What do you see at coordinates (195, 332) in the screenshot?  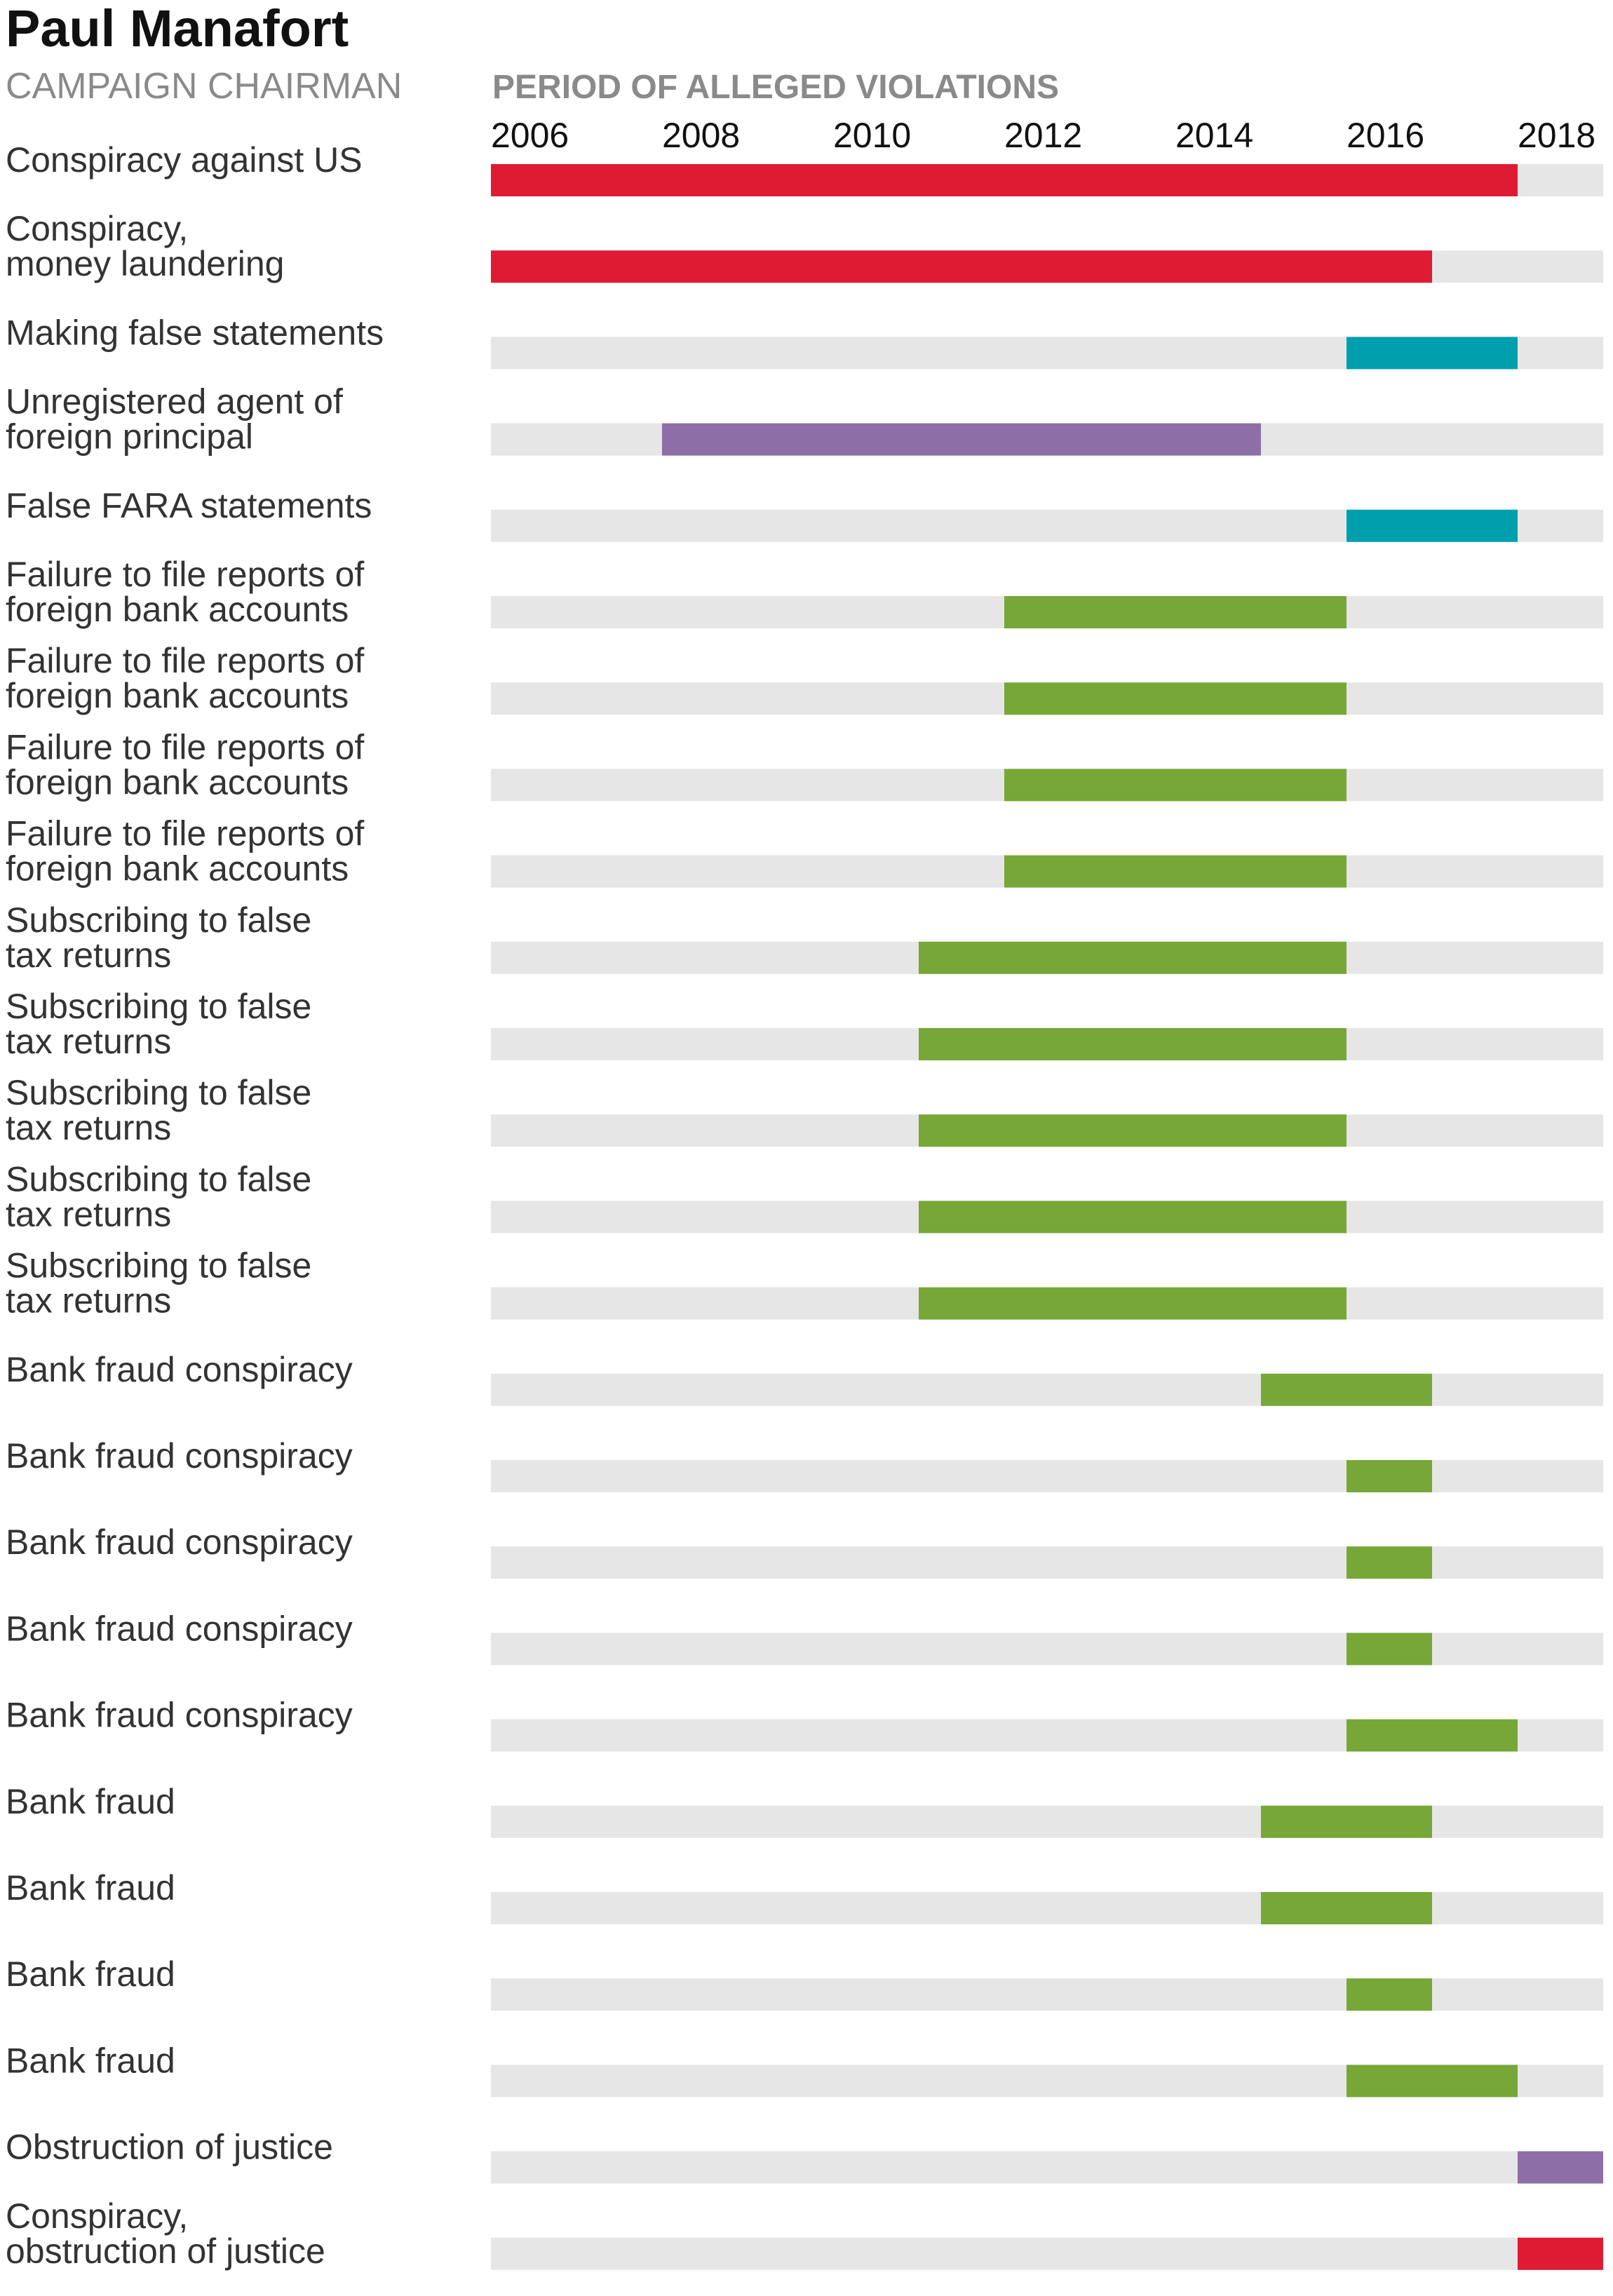 I see `row-label: Making false statements` at bounding box center [195, 332].